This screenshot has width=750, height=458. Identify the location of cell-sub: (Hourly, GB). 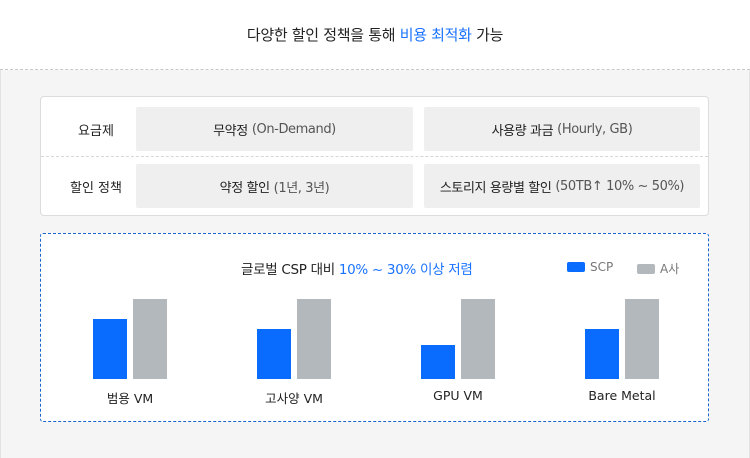
(595, 129).